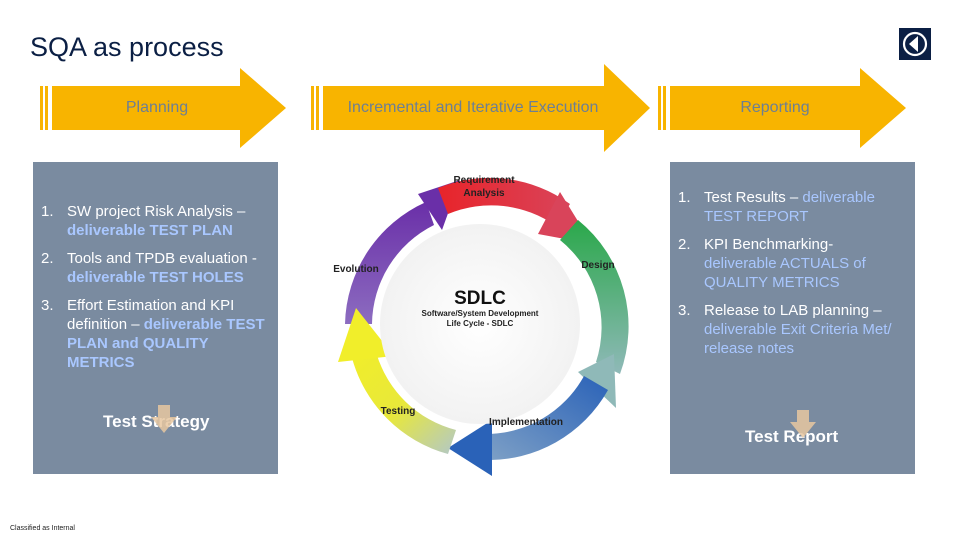 This screenshot has width=960, height=540. What do you see at coordinates (915, 44) in the screenshot?
I see `brand-logo-icon` at bounding box center [915, 44].